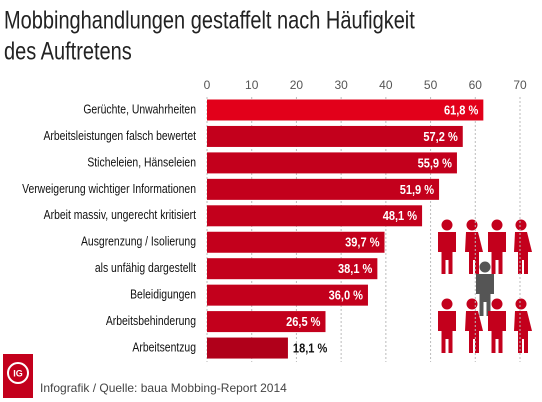 The image size is (542, 402). Describe the element at coordinates (207, 85) in the screenshot. I see `x-tick-label: 0` at that location.